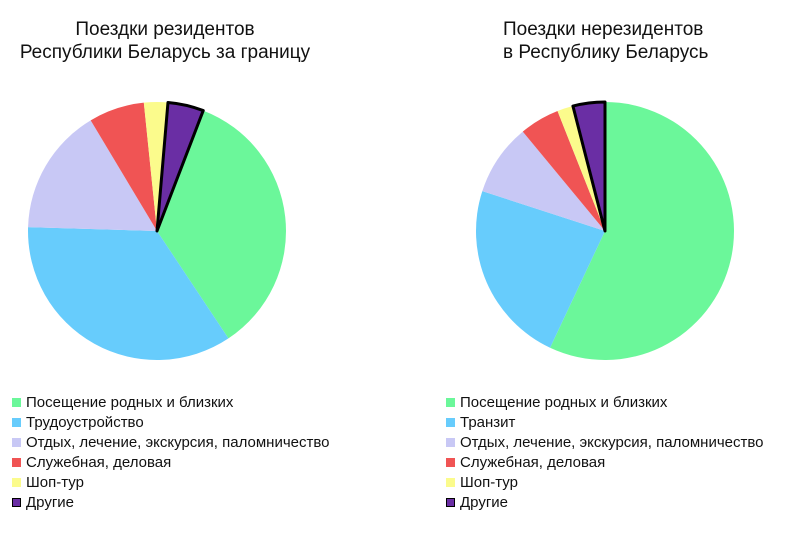 The width and height of the screenshot is (800, 534). Describe the element at coordinates (165, 29) in the screenshot. I see `chart-title-line-1: Поездки резидентов` at that location.